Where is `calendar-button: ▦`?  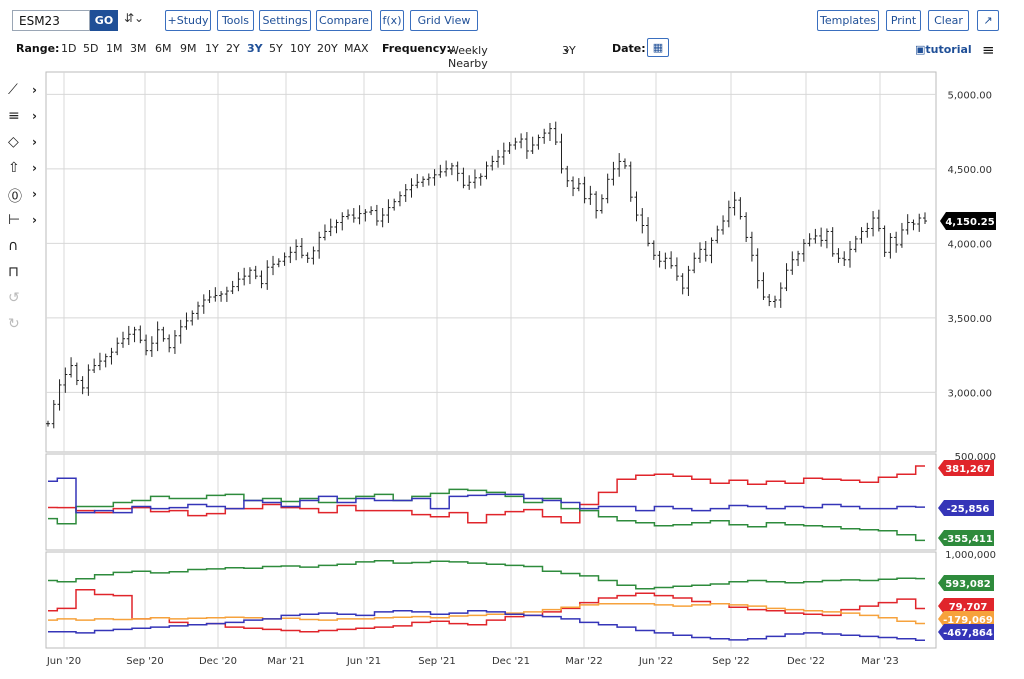 calendar-button: ▦ is located at coordinates (658, 47).